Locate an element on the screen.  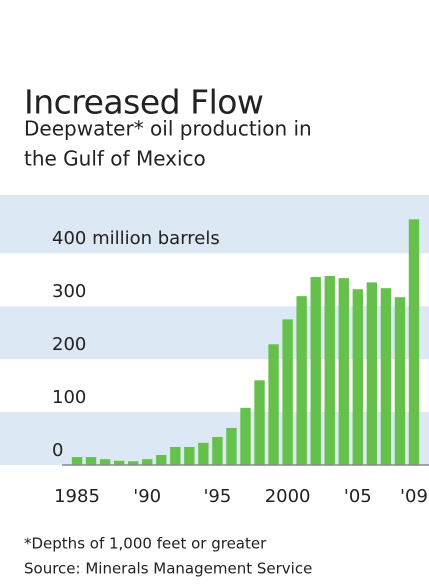
chart-subtitle: Deepwater* oil production in is located at coordinates (168, 129).